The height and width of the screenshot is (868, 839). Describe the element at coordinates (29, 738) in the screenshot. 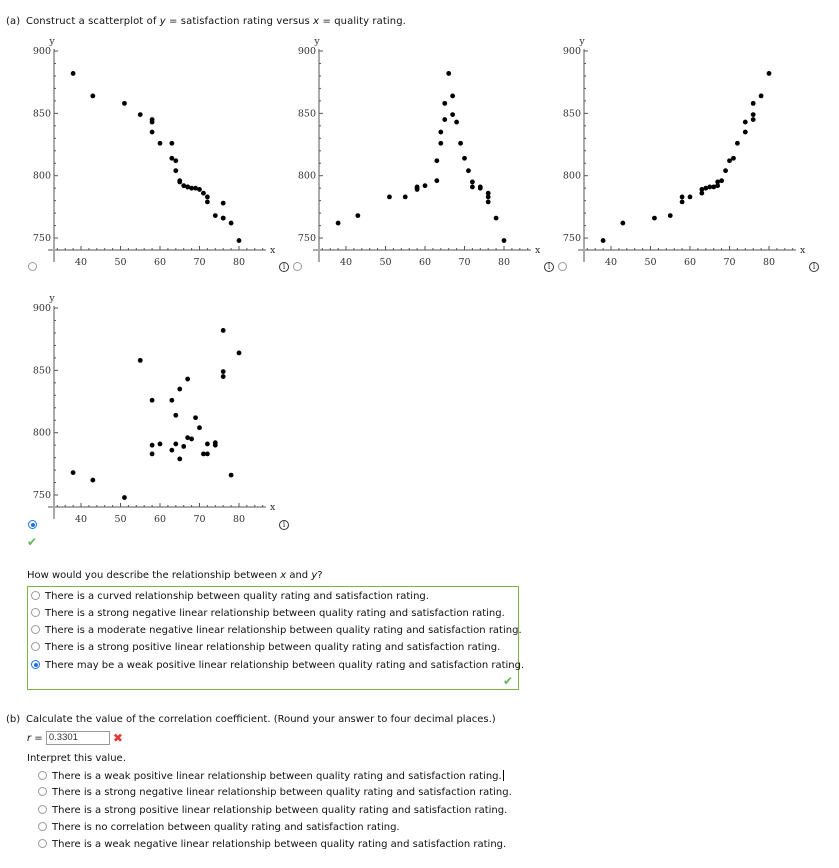

I see `r-label: r` at that location.